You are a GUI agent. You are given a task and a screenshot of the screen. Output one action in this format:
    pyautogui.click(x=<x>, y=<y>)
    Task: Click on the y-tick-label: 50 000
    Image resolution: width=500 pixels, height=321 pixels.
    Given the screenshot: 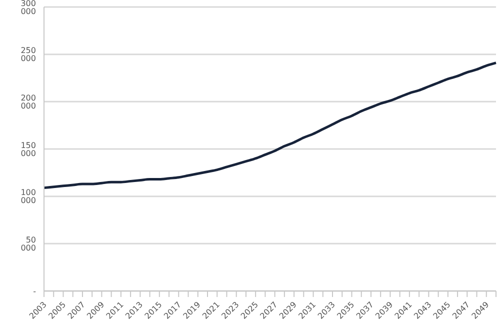 What is the action you would take?
    pyautogui.click(x=28, y=244)
    